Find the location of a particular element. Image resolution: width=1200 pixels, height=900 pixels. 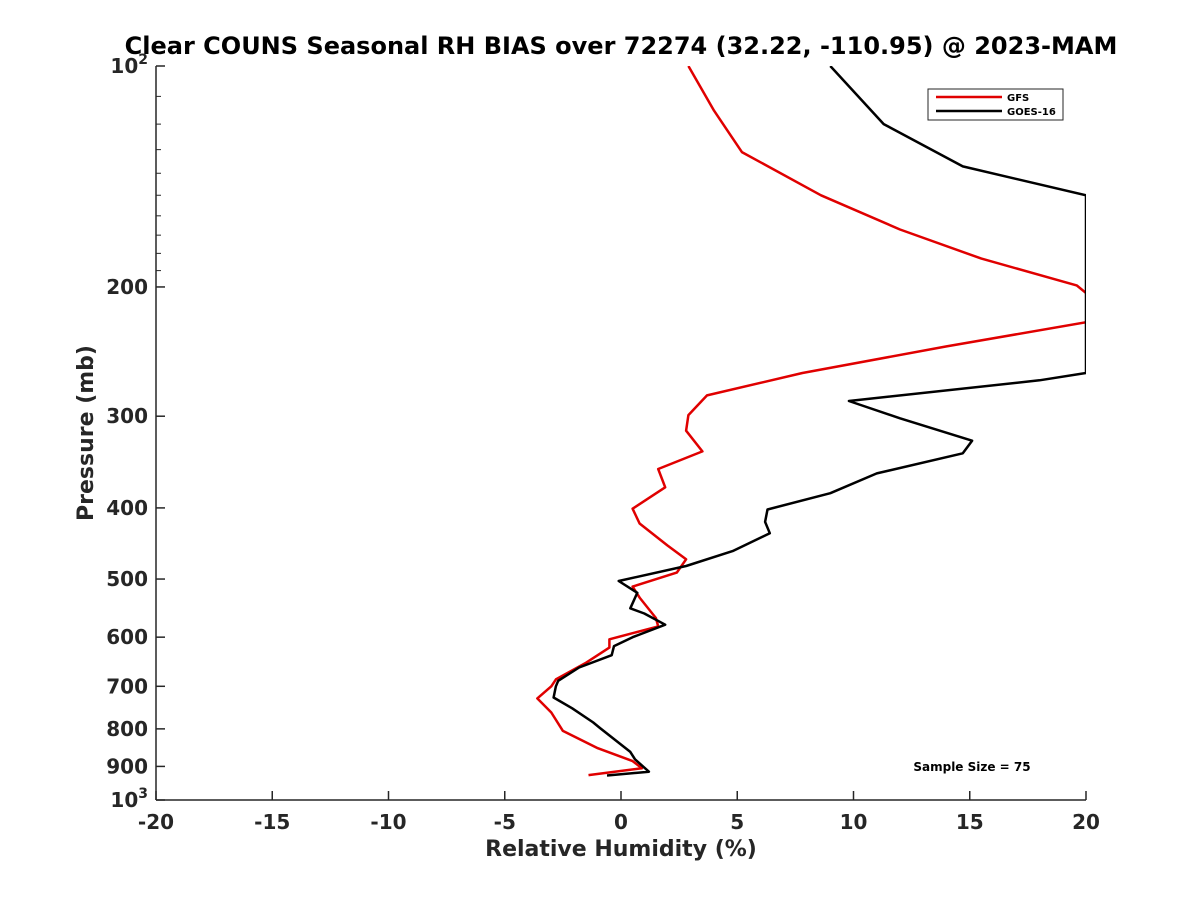

x-tick-label: -20 is located at coordinates (156, 822).